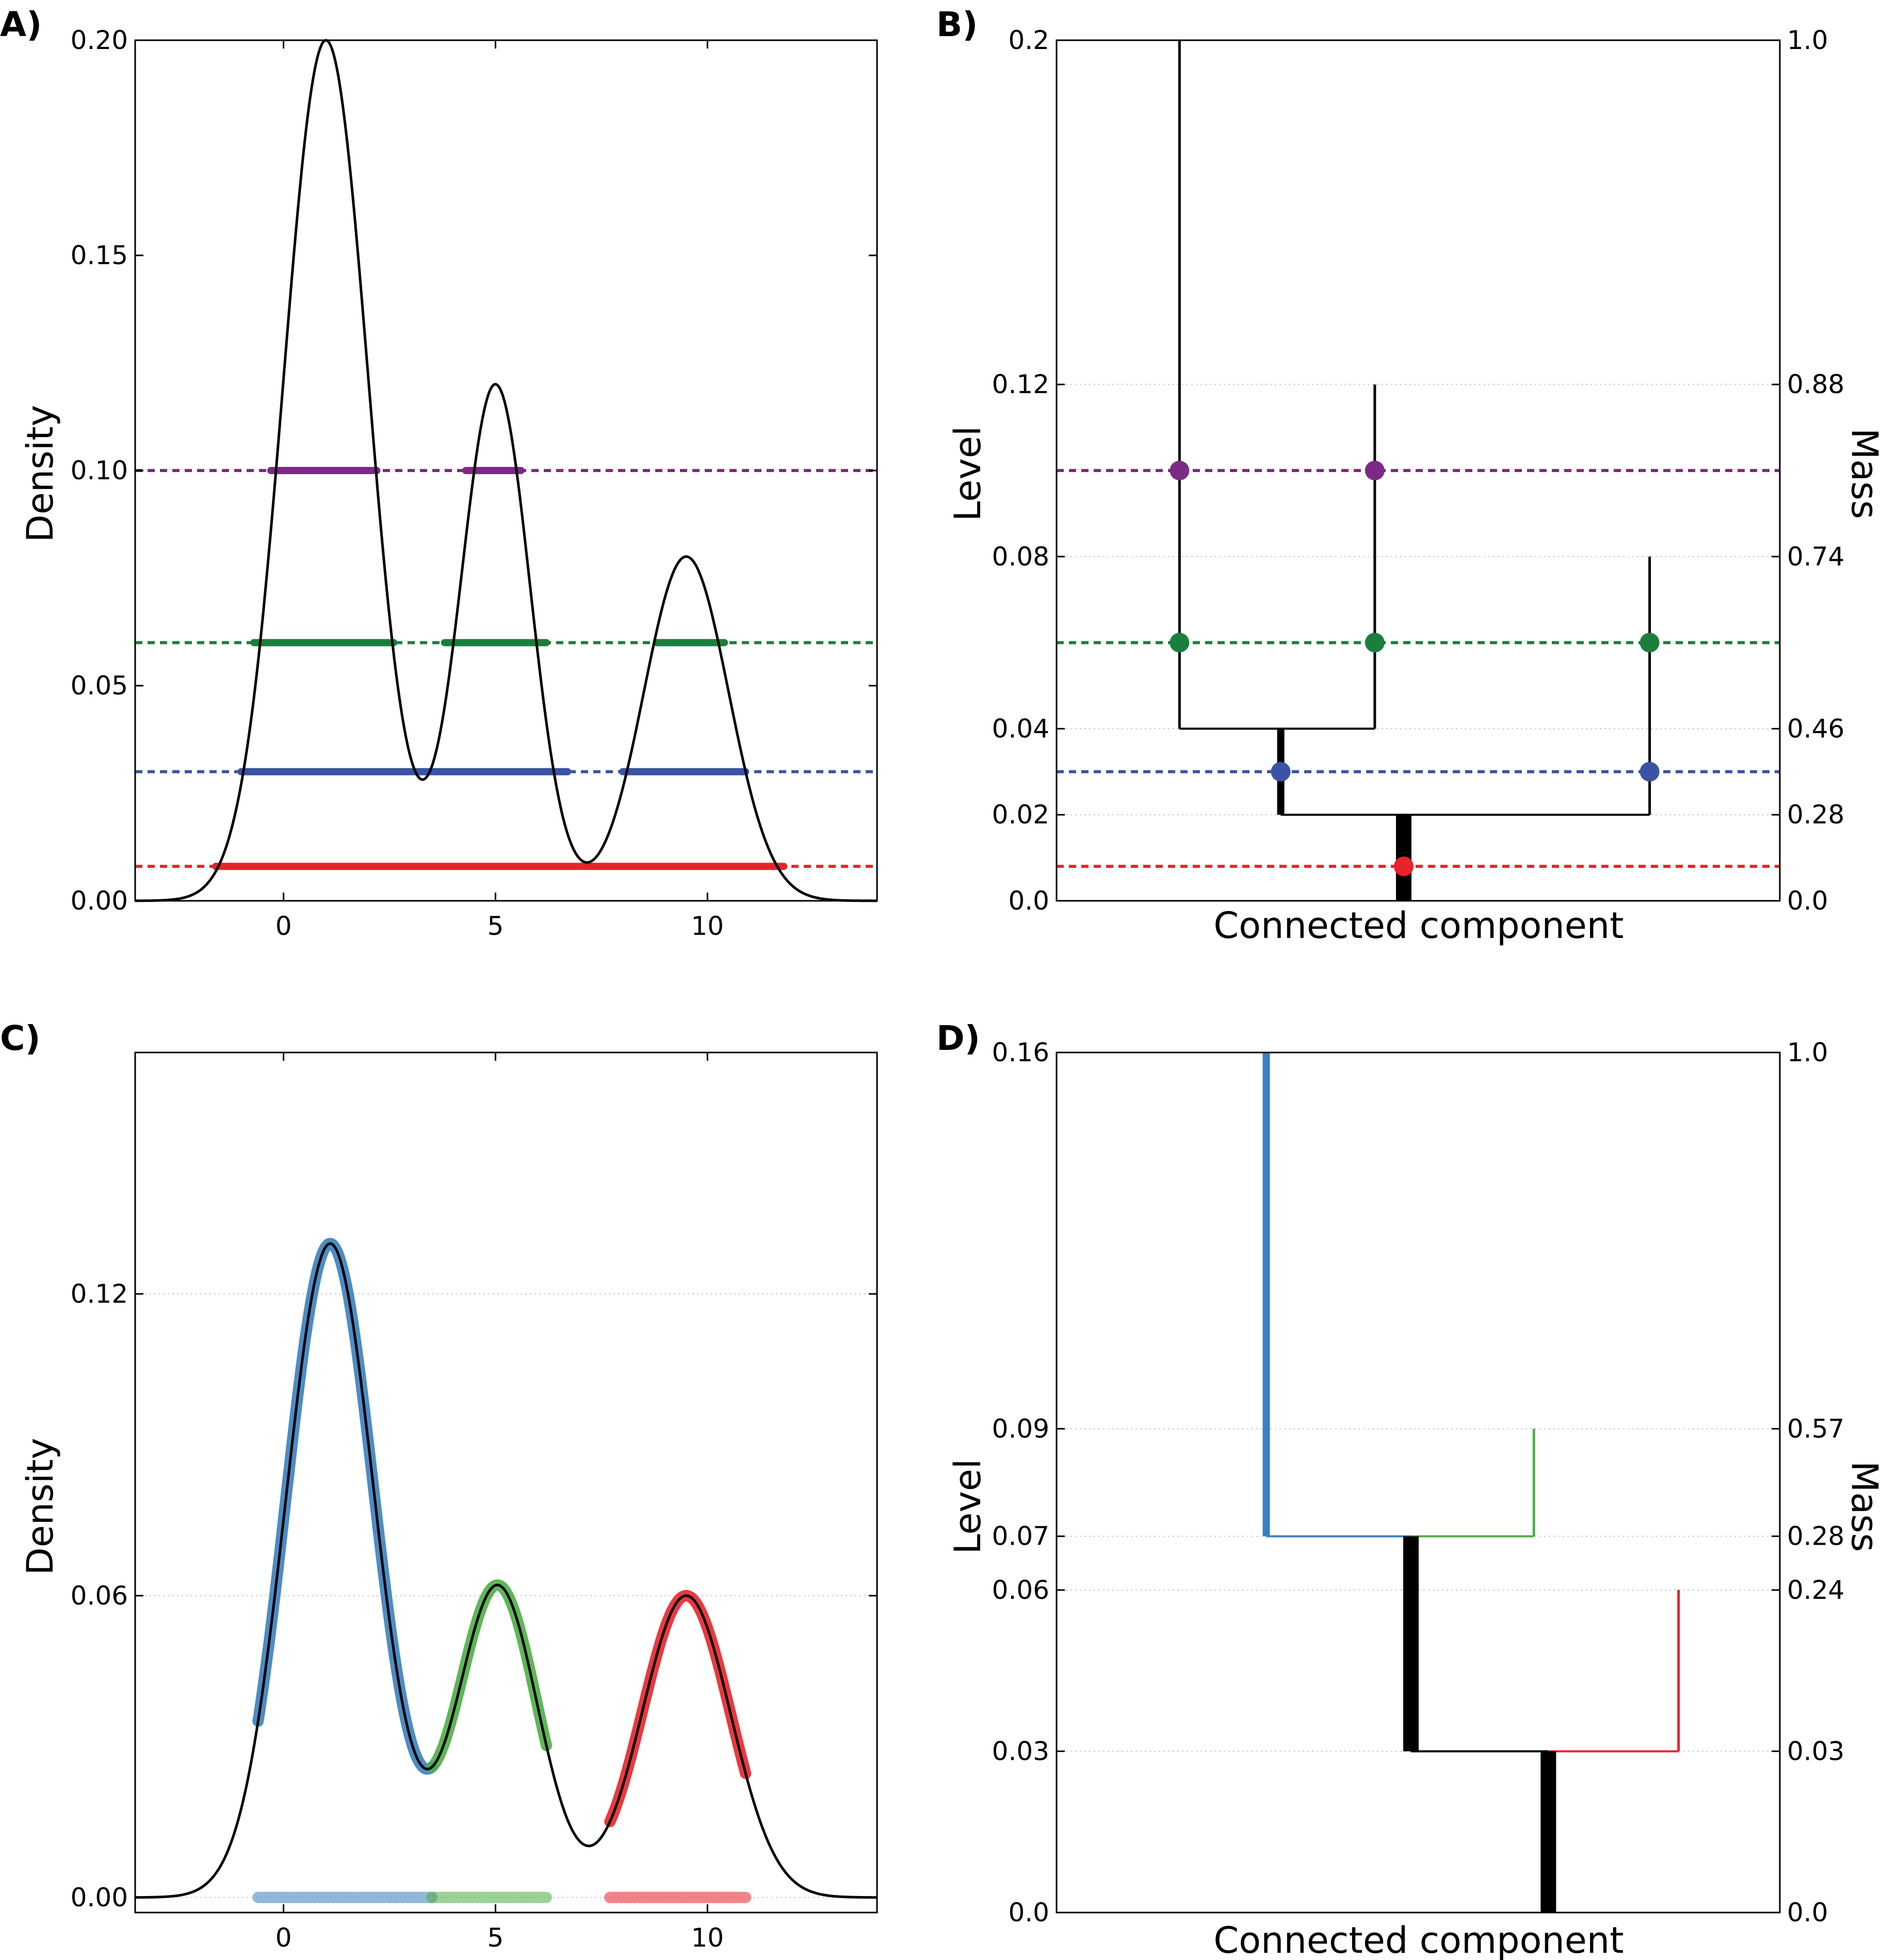  I want to click on panel-a-ytick-label: 0.20, so click(99, 40).